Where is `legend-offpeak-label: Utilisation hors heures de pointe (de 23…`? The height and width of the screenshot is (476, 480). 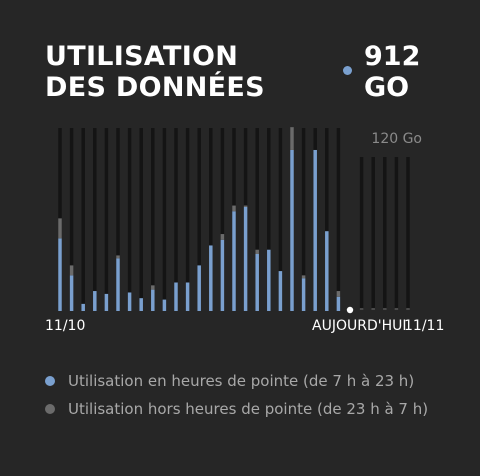
legend-offpeak-label: Utilisation hors heures de pointe (de 23… is located at coordinates (248, 409).